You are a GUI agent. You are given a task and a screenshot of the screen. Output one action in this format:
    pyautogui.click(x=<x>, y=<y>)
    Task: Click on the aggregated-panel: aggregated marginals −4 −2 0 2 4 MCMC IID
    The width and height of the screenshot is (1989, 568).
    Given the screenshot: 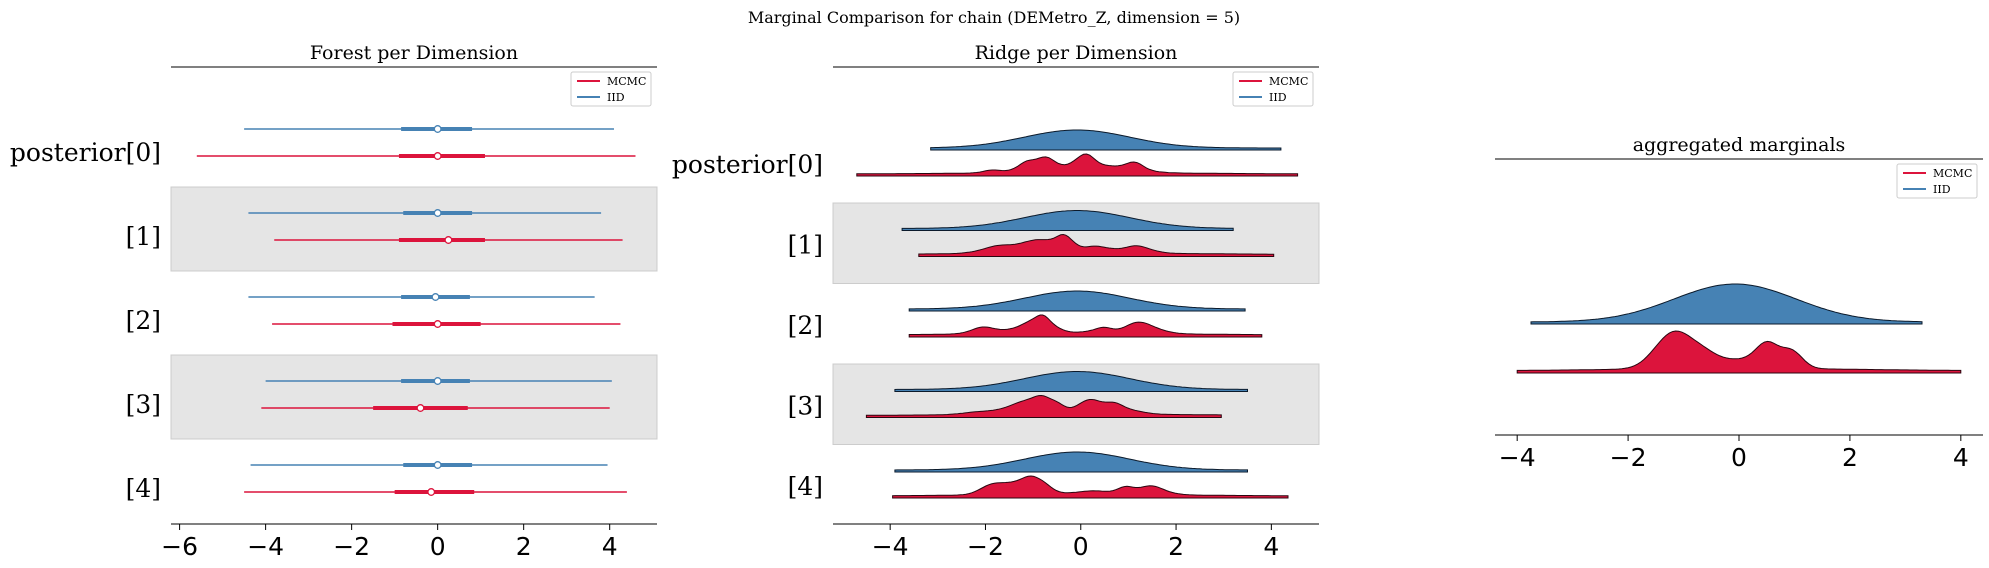 What is the action you would take?
    pyautogui.click(x=1739, y=303)
    